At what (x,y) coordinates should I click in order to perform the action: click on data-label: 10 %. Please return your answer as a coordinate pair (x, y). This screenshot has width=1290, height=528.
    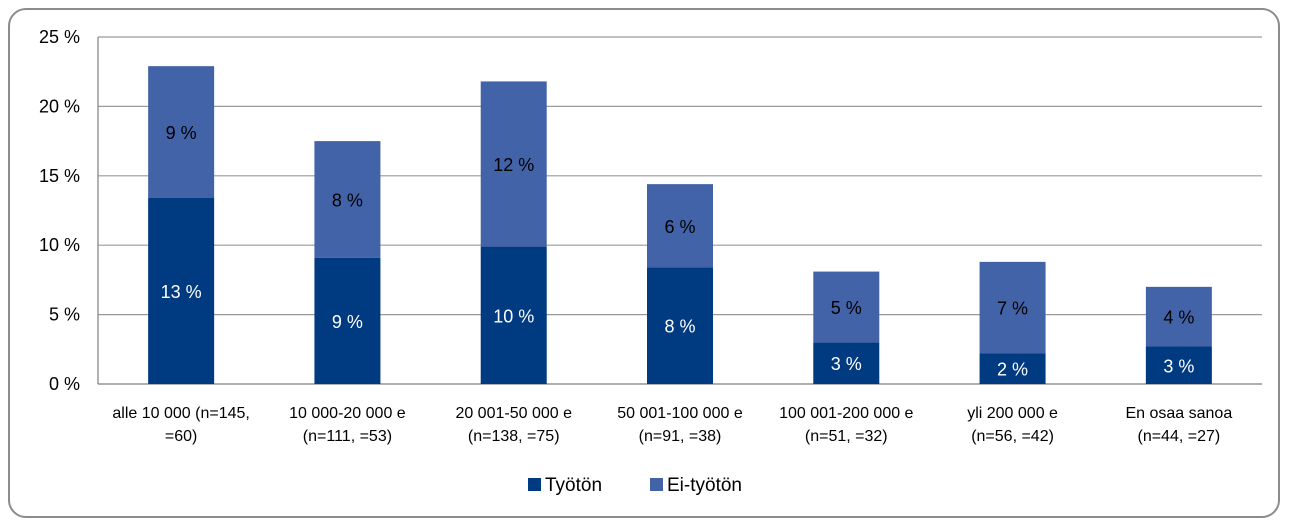
    Looking at the image, I should click on (513, 316).